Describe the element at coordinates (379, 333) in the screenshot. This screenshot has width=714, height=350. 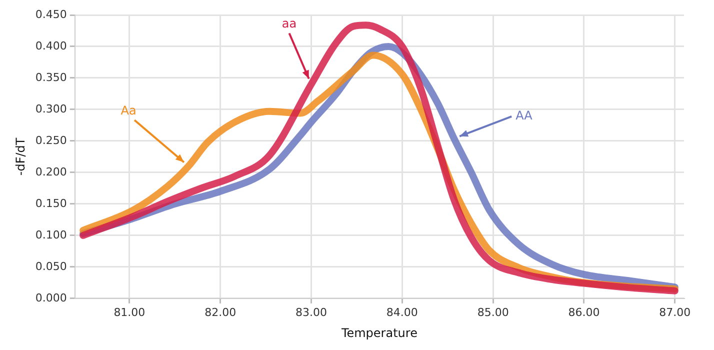
I see `x-axis-title: Temperature` at that location.